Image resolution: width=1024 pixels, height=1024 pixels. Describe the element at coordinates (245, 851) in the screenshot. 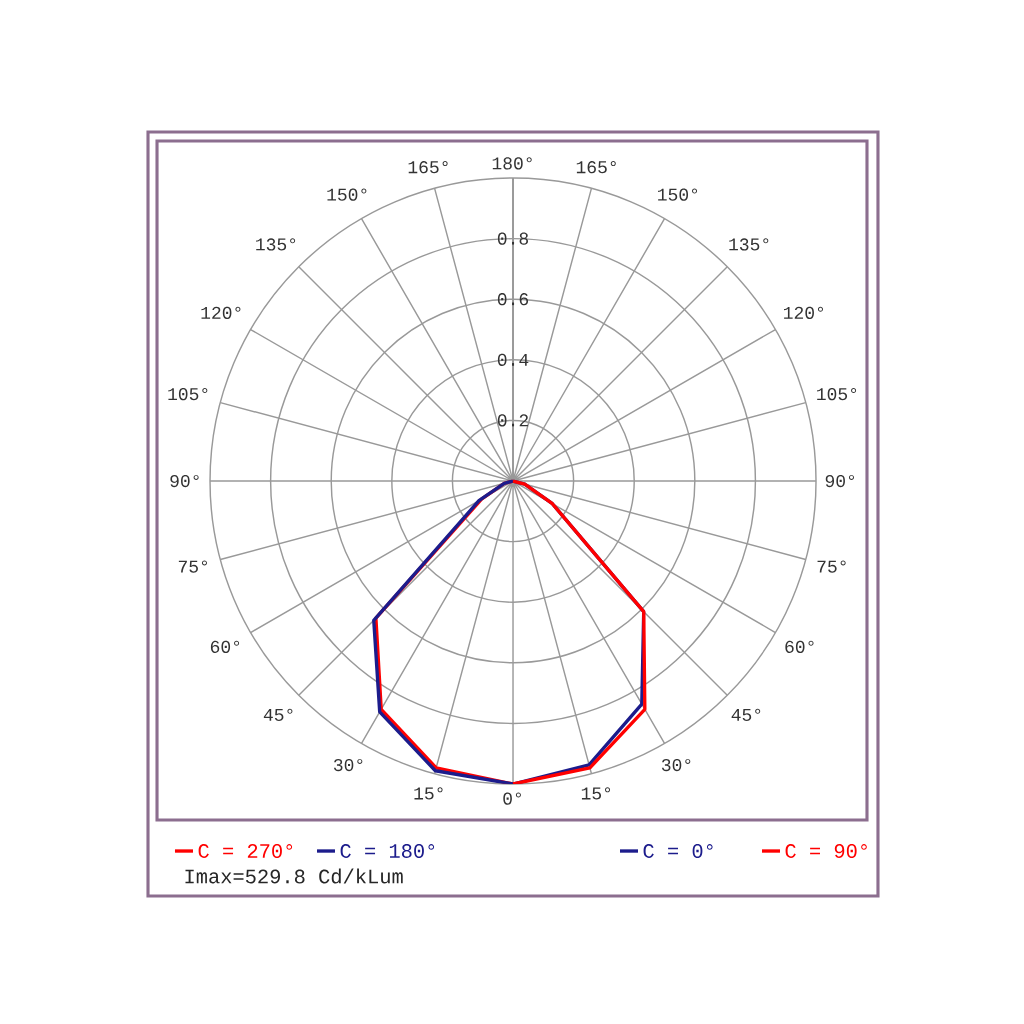

I see `legend-label: C = 270°` at that location.